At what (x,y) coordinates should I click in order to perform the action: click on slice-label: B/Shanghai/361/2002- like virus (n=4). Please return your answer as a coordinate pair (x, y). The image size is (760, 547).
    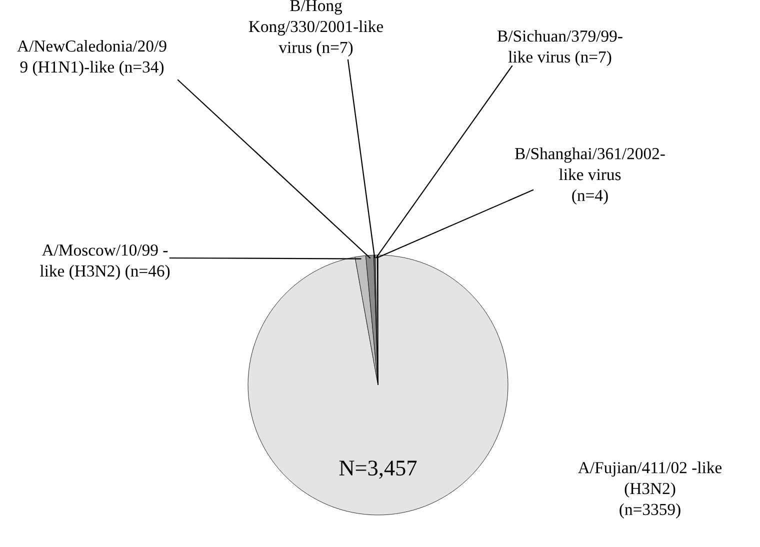
    Looking at the image, I should click on (590, 176).